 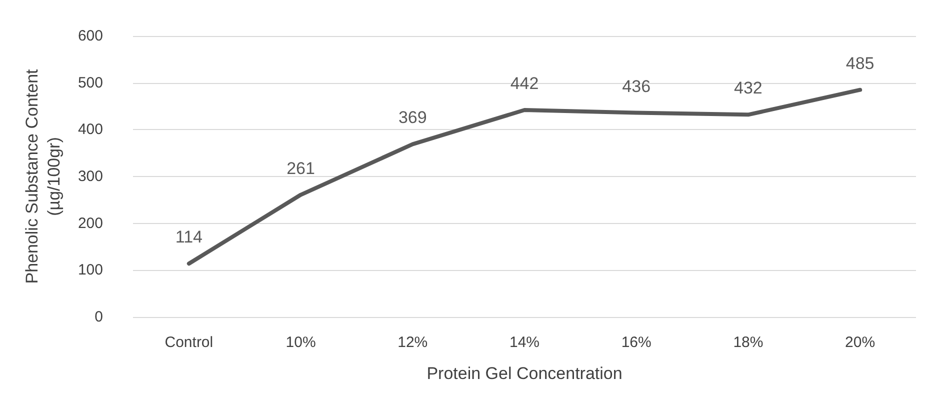 What do you see at coordinates (748, 88) in the screenshot?
I see `data-label: 432` at bounding box center [748, 88].